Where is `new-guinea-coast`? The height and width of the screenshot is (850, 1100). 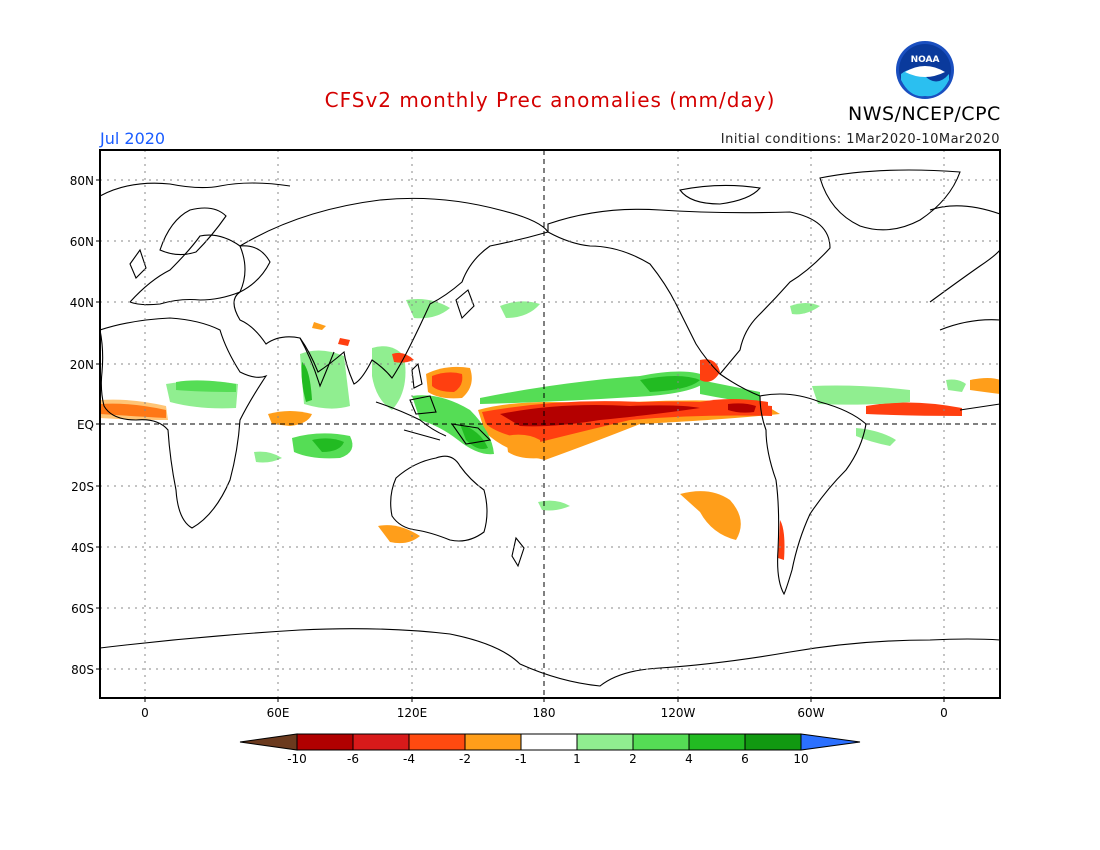
new-guinea-coast is located at coordinates (471, 434).